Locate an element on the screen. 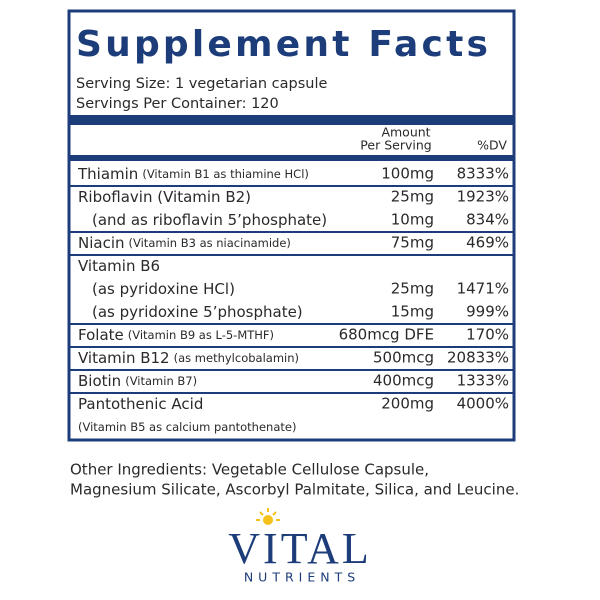 This screenshot has width=600, height=600. nutrient-line: Pantothenic Acid is located at coordinates (140, 404).